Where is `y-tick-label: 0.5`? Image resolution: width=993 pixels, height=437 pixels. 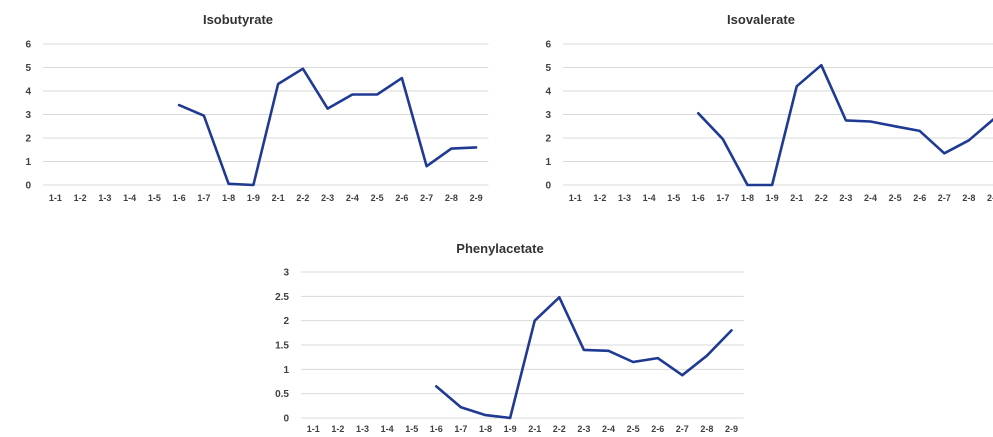 y-tick-label: 0.5 is located at coordinates (282, 394).